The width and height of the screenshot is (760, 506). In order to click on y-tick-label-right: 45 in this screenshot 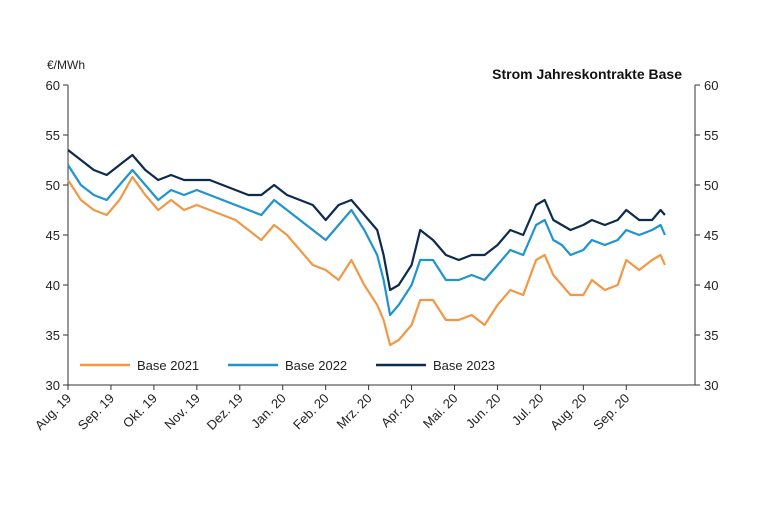, I will do `click(711, 235)`.